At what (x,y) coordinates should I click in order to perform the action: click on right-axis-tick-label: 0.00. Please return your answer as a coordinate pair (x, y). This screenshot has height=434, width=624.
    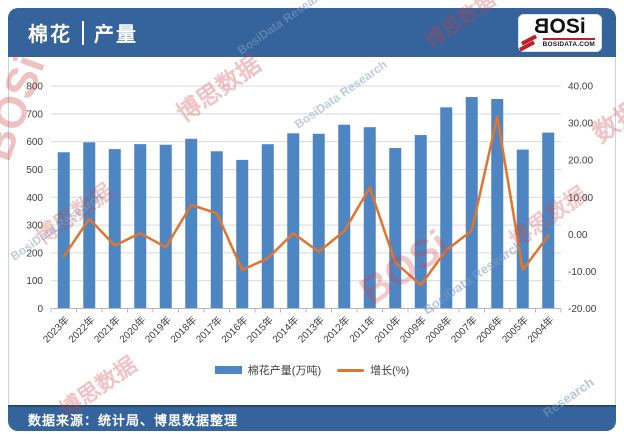
    Looking at the image, I should click on (578, 235).